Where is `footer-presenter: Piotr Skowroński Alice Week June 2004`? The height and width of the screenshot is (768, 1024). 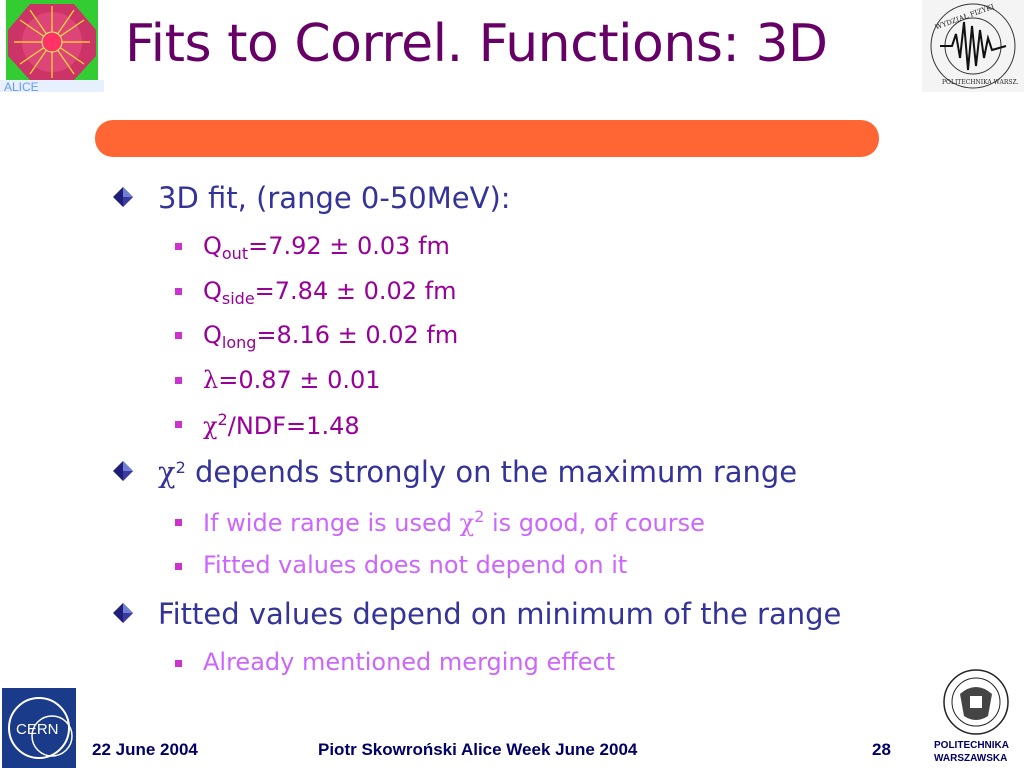
footer-presenter: Piotr Skowroński Alice Week June 2004 is located at coordinates (478, 749).